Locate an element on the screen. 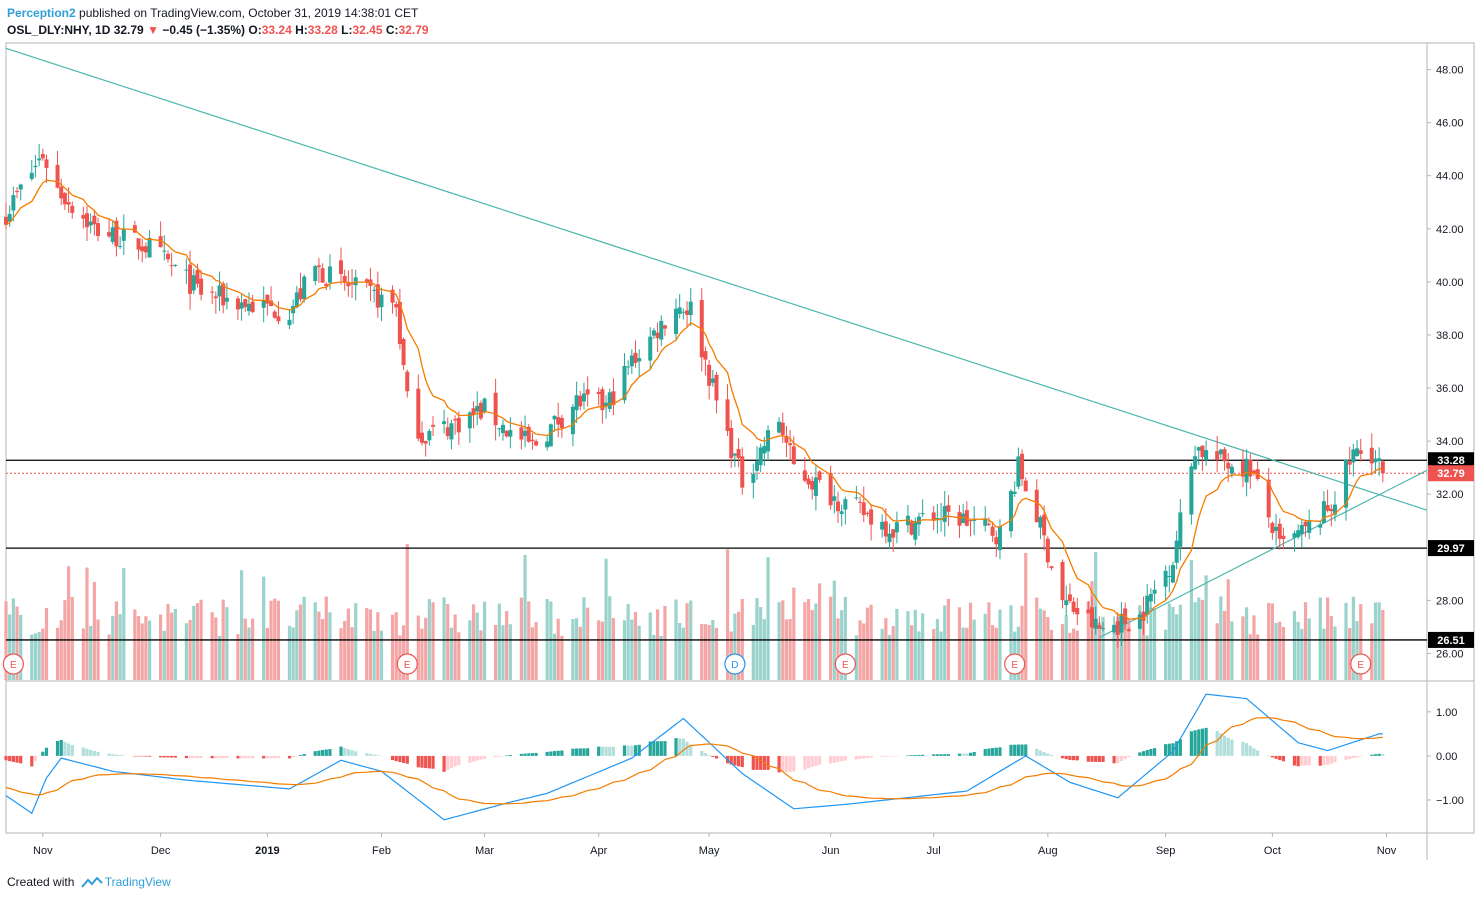 This screenshot has width=1481, height=899. created-with-text: Created with is located at coordinates (41, 882).